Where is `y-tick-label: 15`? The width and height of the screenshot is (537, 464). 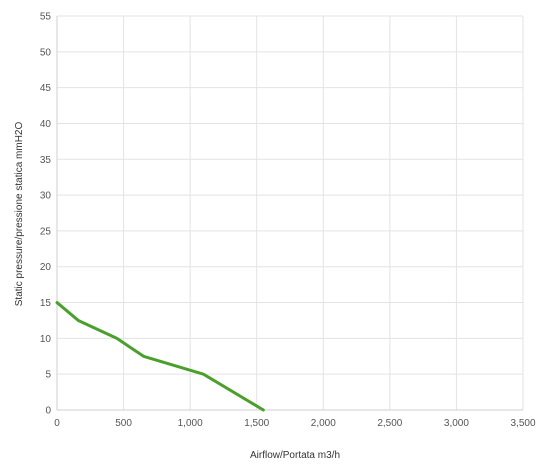 y-tick-label: 15 is located at coordinates (46, 303).